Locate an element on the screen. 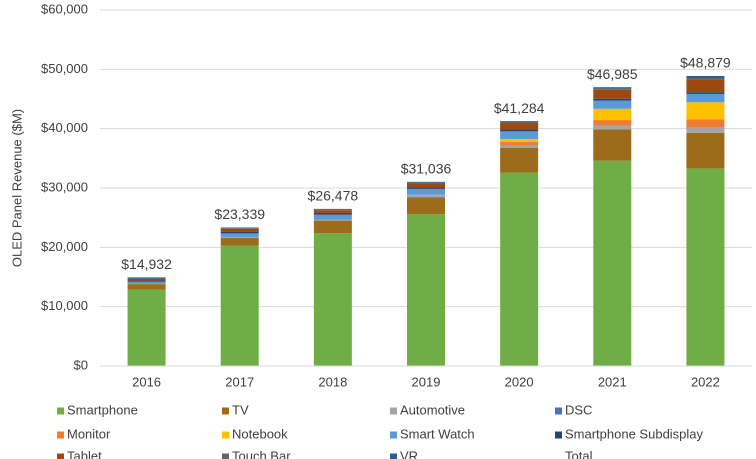 Image resolution: width=756 pixels, height=459 pixels. total-label: $41,284 is located at coordinates (519, 108).